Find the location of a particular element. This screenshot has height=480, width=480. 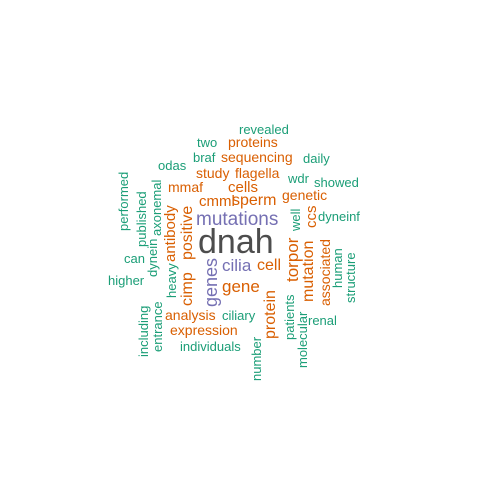

word-sperm: sperm is located at coordinates (254, 200).